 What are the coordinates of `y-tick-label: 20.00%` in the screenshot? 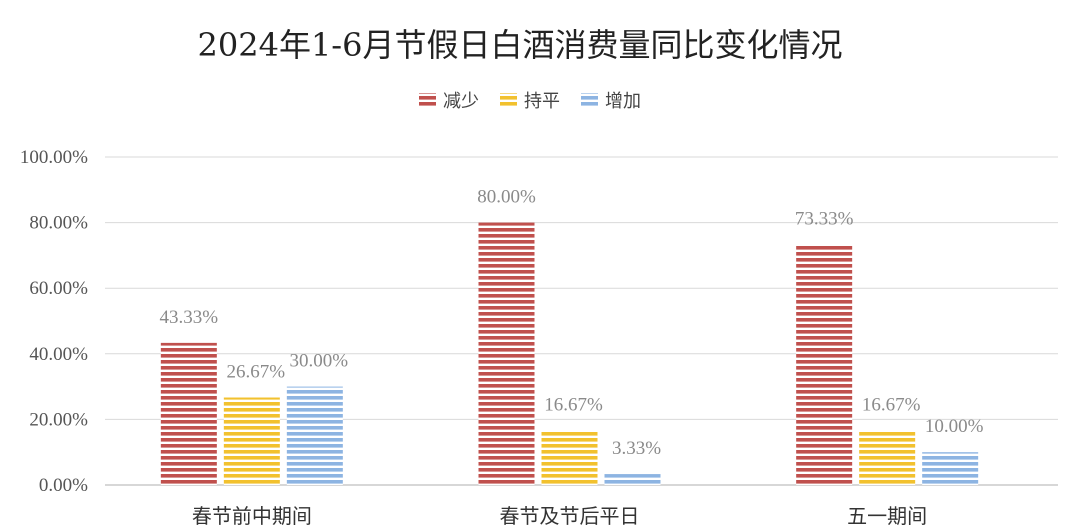 It's located at (58, 419).